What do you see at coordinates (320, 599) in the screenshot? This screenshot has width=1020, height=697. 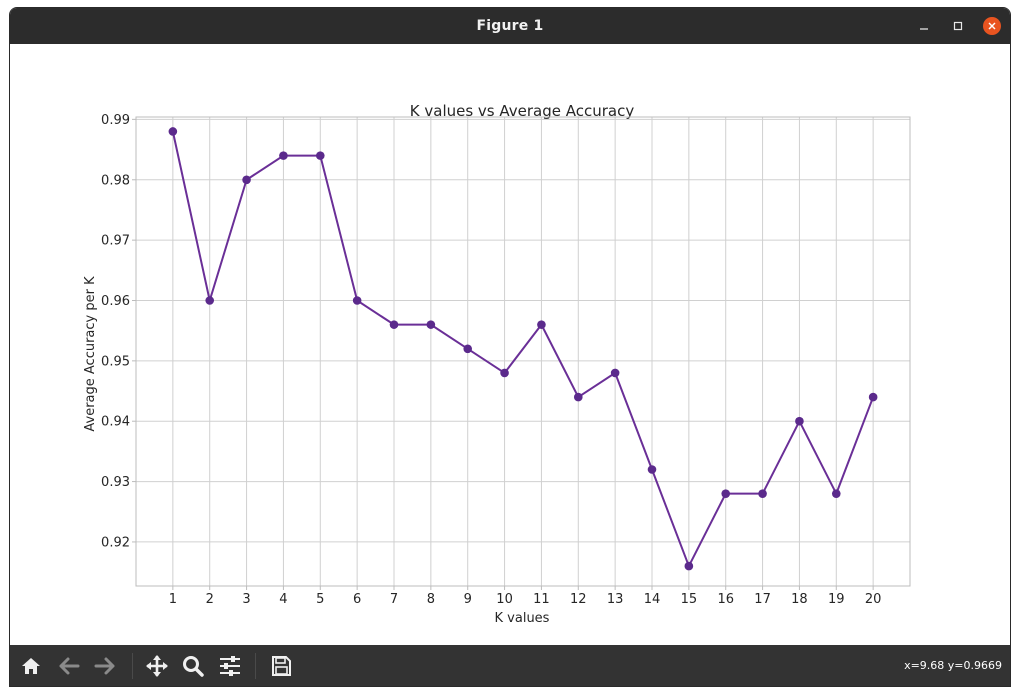 I see `x-tick-label: 5` at bounding box center [320, 599].